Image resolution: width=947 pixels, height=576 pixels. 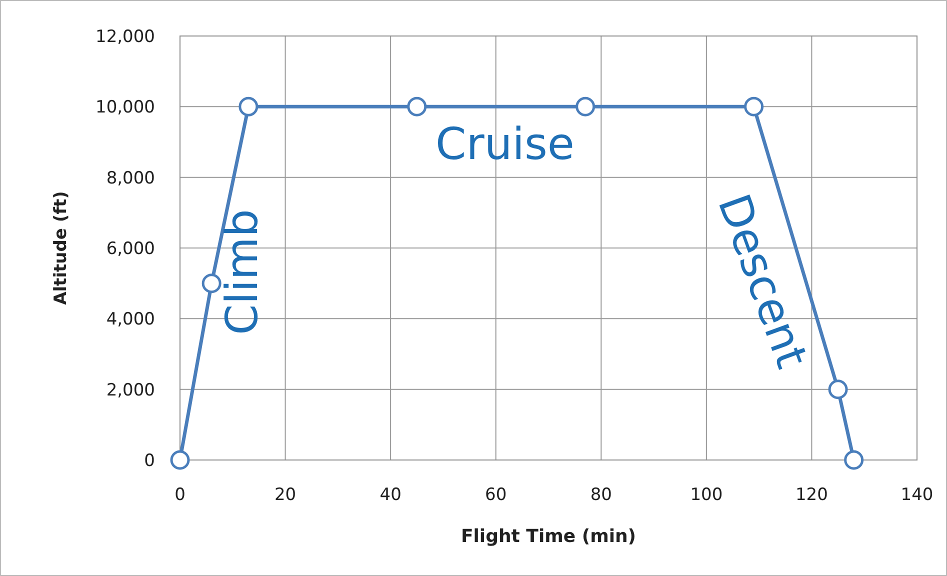 What do you see at coordinates (125, 37) in the screenshot?
I see `y-tick-label: 12,000` at bounding box center [125, 37].